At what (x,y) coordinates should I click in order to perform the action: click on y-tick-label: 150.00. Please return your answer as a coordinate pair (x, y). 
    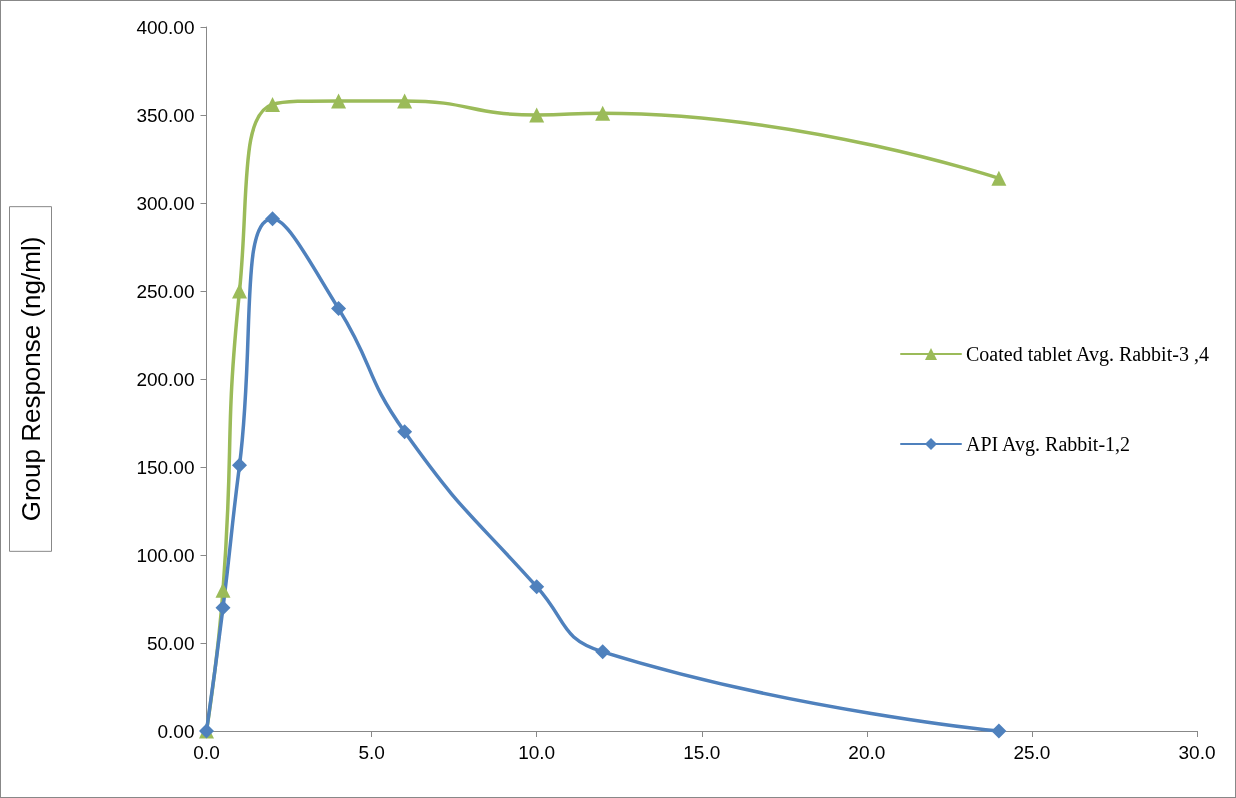
    Looking at the image, I should click on (165, 467).